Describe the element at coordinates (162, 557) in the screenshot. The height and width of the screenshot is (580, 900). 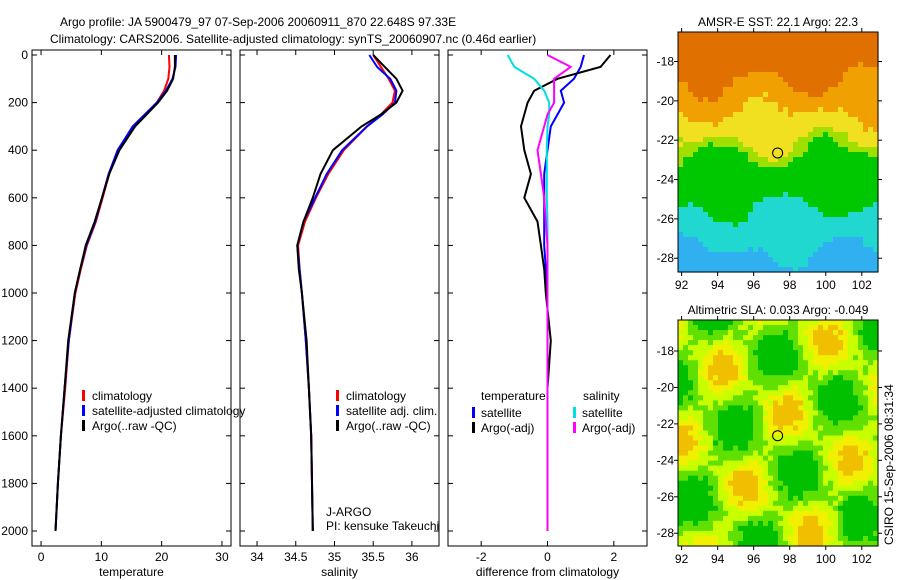
I see `x-tick-label: 20` at that location.